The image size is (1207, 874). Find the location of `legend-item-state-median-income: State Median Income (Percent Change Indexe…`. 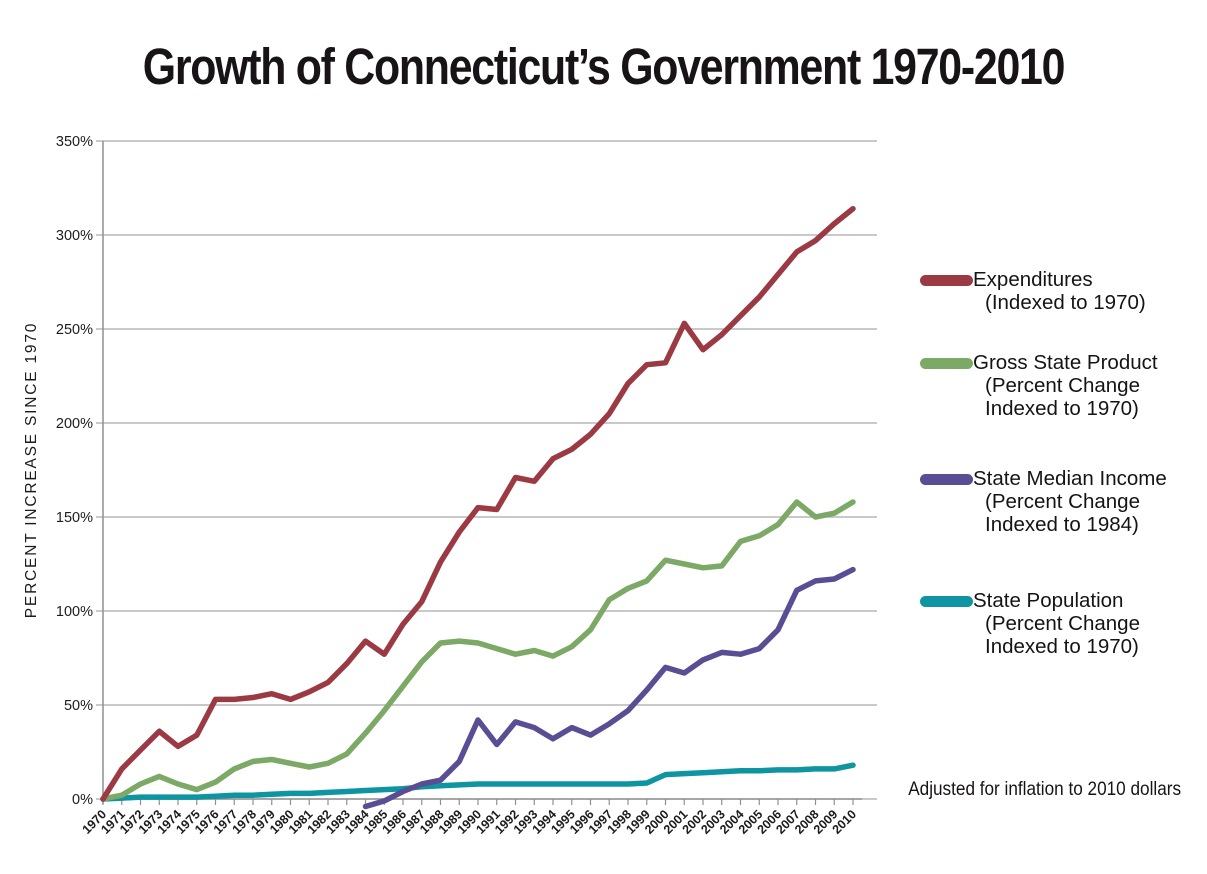

legend-item-state-median-income: State Median Income (Percent Change Indexe… is located at coordinates (1062, 501).